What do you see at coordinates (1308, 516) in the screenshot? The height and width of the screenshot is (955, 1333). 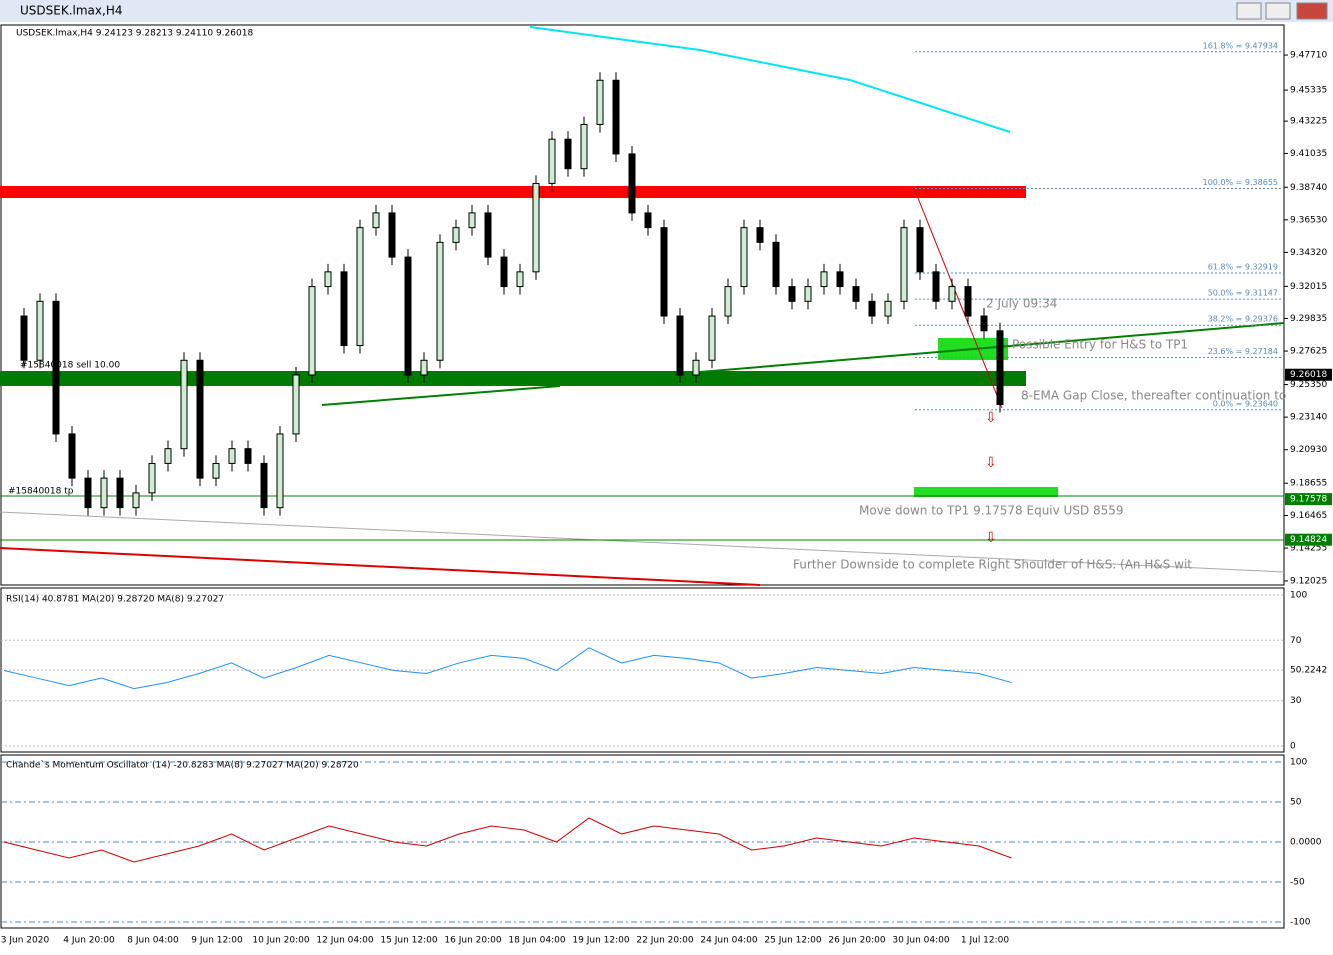 I see `price-tick-label: 9.16465` at bounding box center [1308, 516].